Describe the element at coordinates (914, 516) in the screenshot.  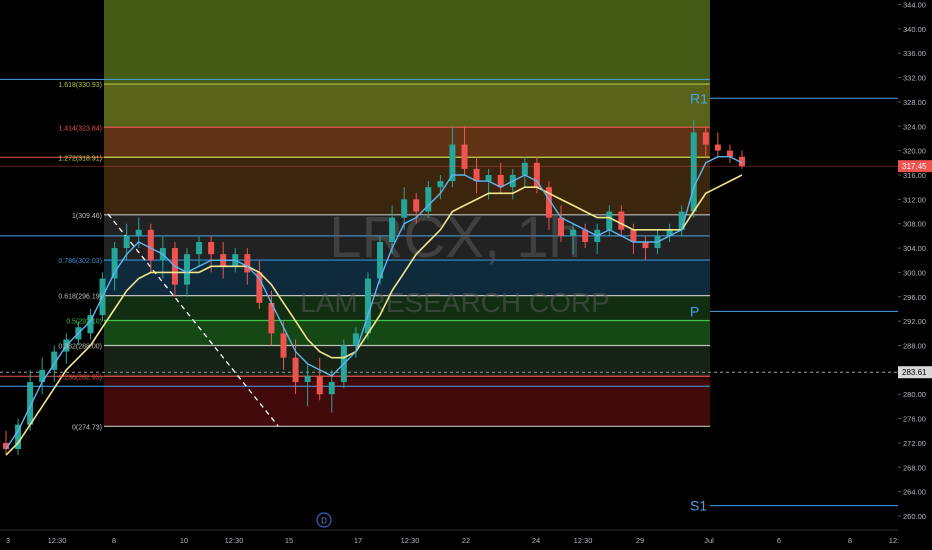
I see `price-tick-260.00: 260.00` at that location.